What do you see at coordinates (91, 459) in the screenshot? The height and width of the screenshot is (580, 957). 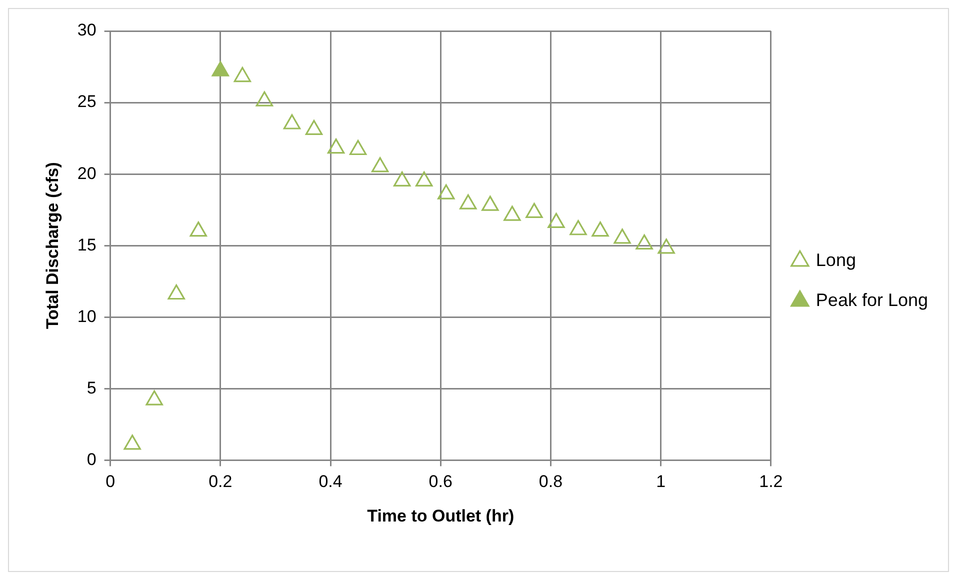 I see `y-tick-label: 0` at bounding box center [91, 459].